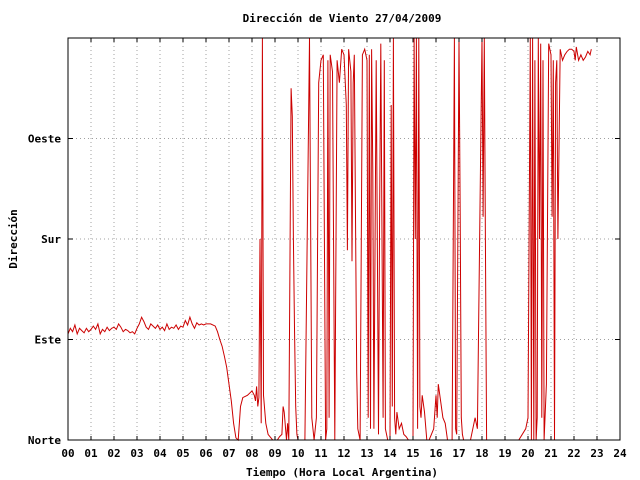 The width and height of the screenshot is (640, 480). What do you see at coordinates (160, 453) in the screenshot?
I see `x-tick-label: 04` at bounding box center [160, 453].